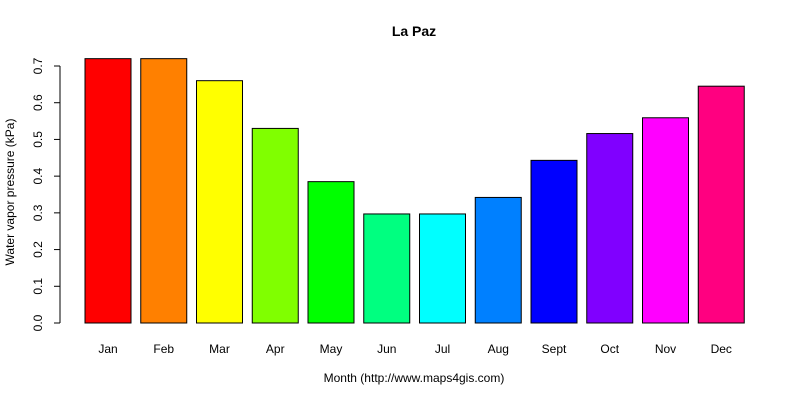  Describe the element at coordinates (275, 349) in the screenshot. I see `x-axis-tick-label: Apr` at that location.